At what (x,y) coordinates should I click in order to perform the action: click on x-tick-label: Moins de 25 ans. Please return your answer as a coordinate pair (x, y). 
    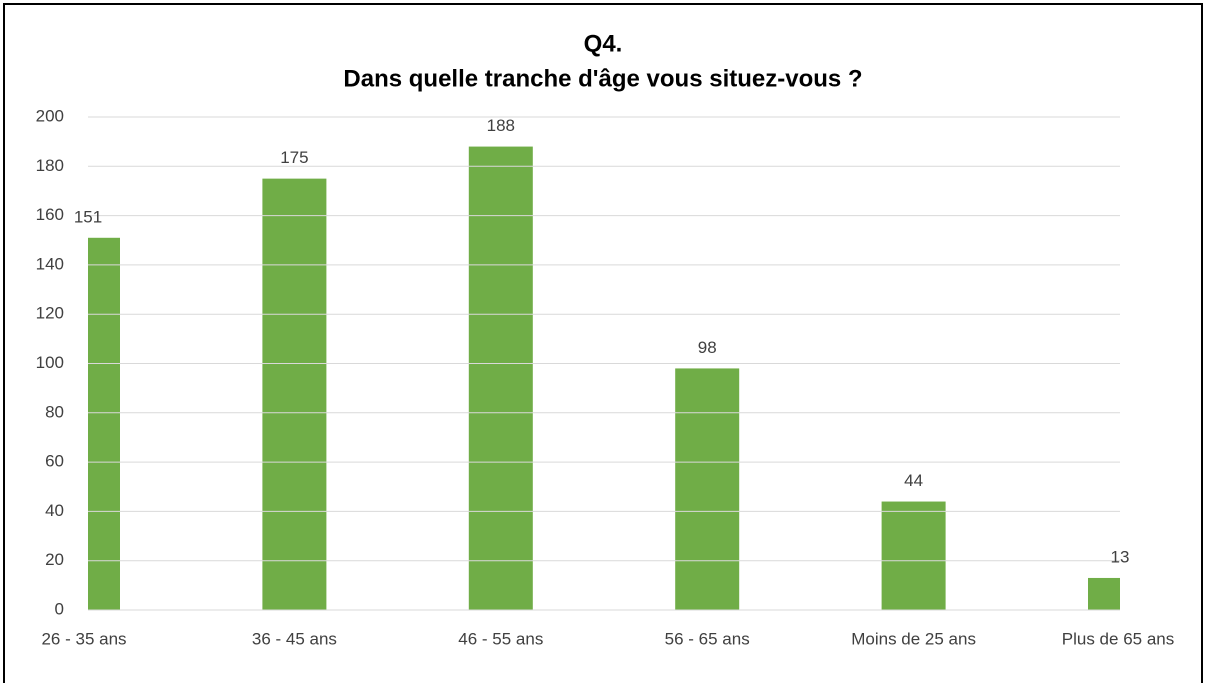
    Looking at the image, I should click on (913, 638).